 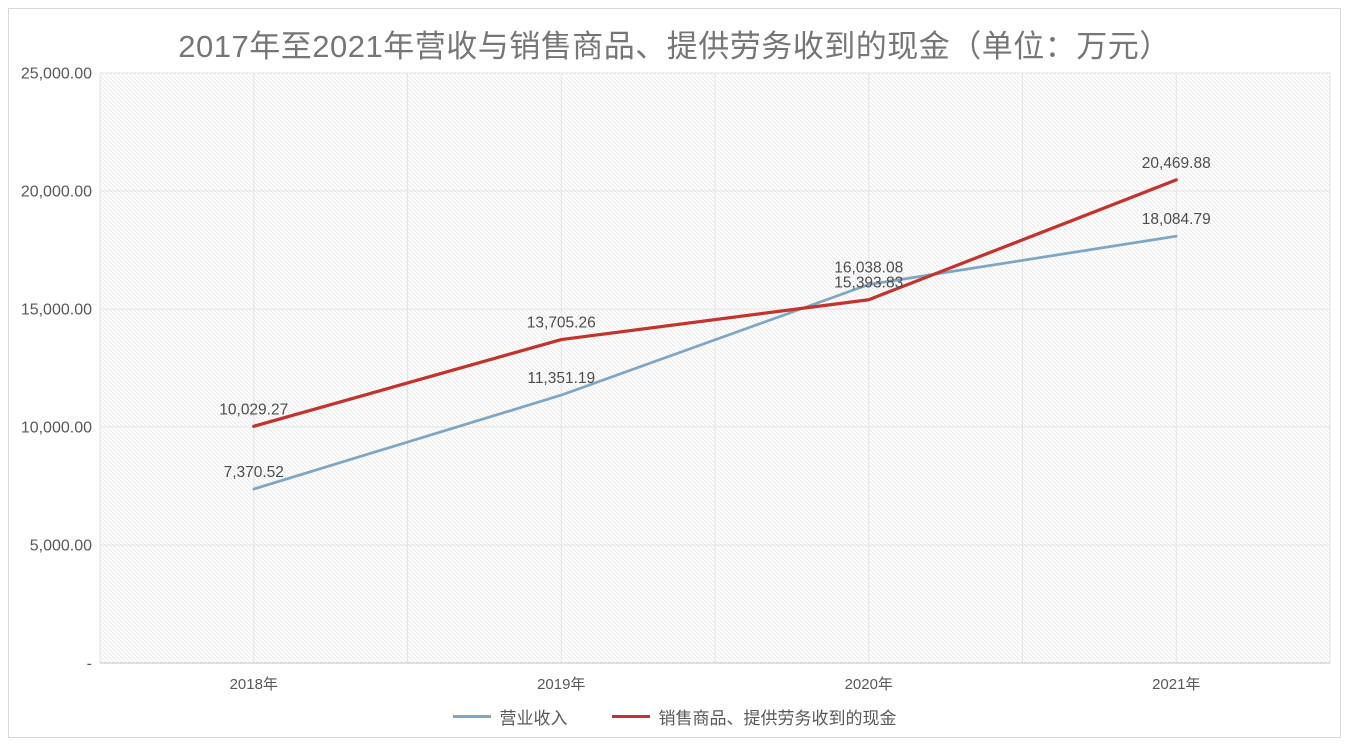 What do you see at coordinates (1176, 163) in the screenshot?
I see `data-label-series-1: 20,469.88` at bounding box center [1176, 163].